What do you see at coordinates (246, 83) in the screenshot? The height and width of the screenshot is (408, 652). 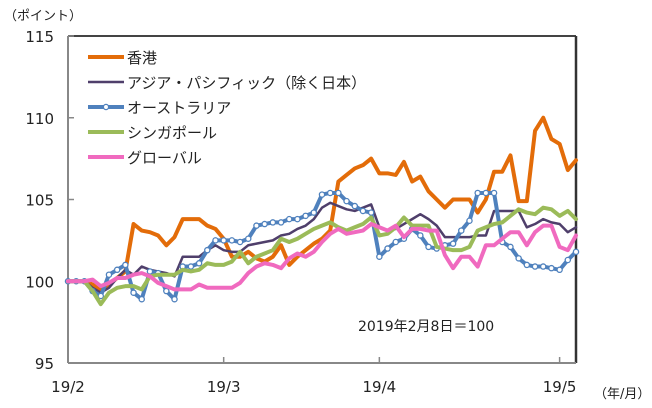 I see `legend-label: アジア・パシフィック（除く日本）` at bounding box center [246, 83].